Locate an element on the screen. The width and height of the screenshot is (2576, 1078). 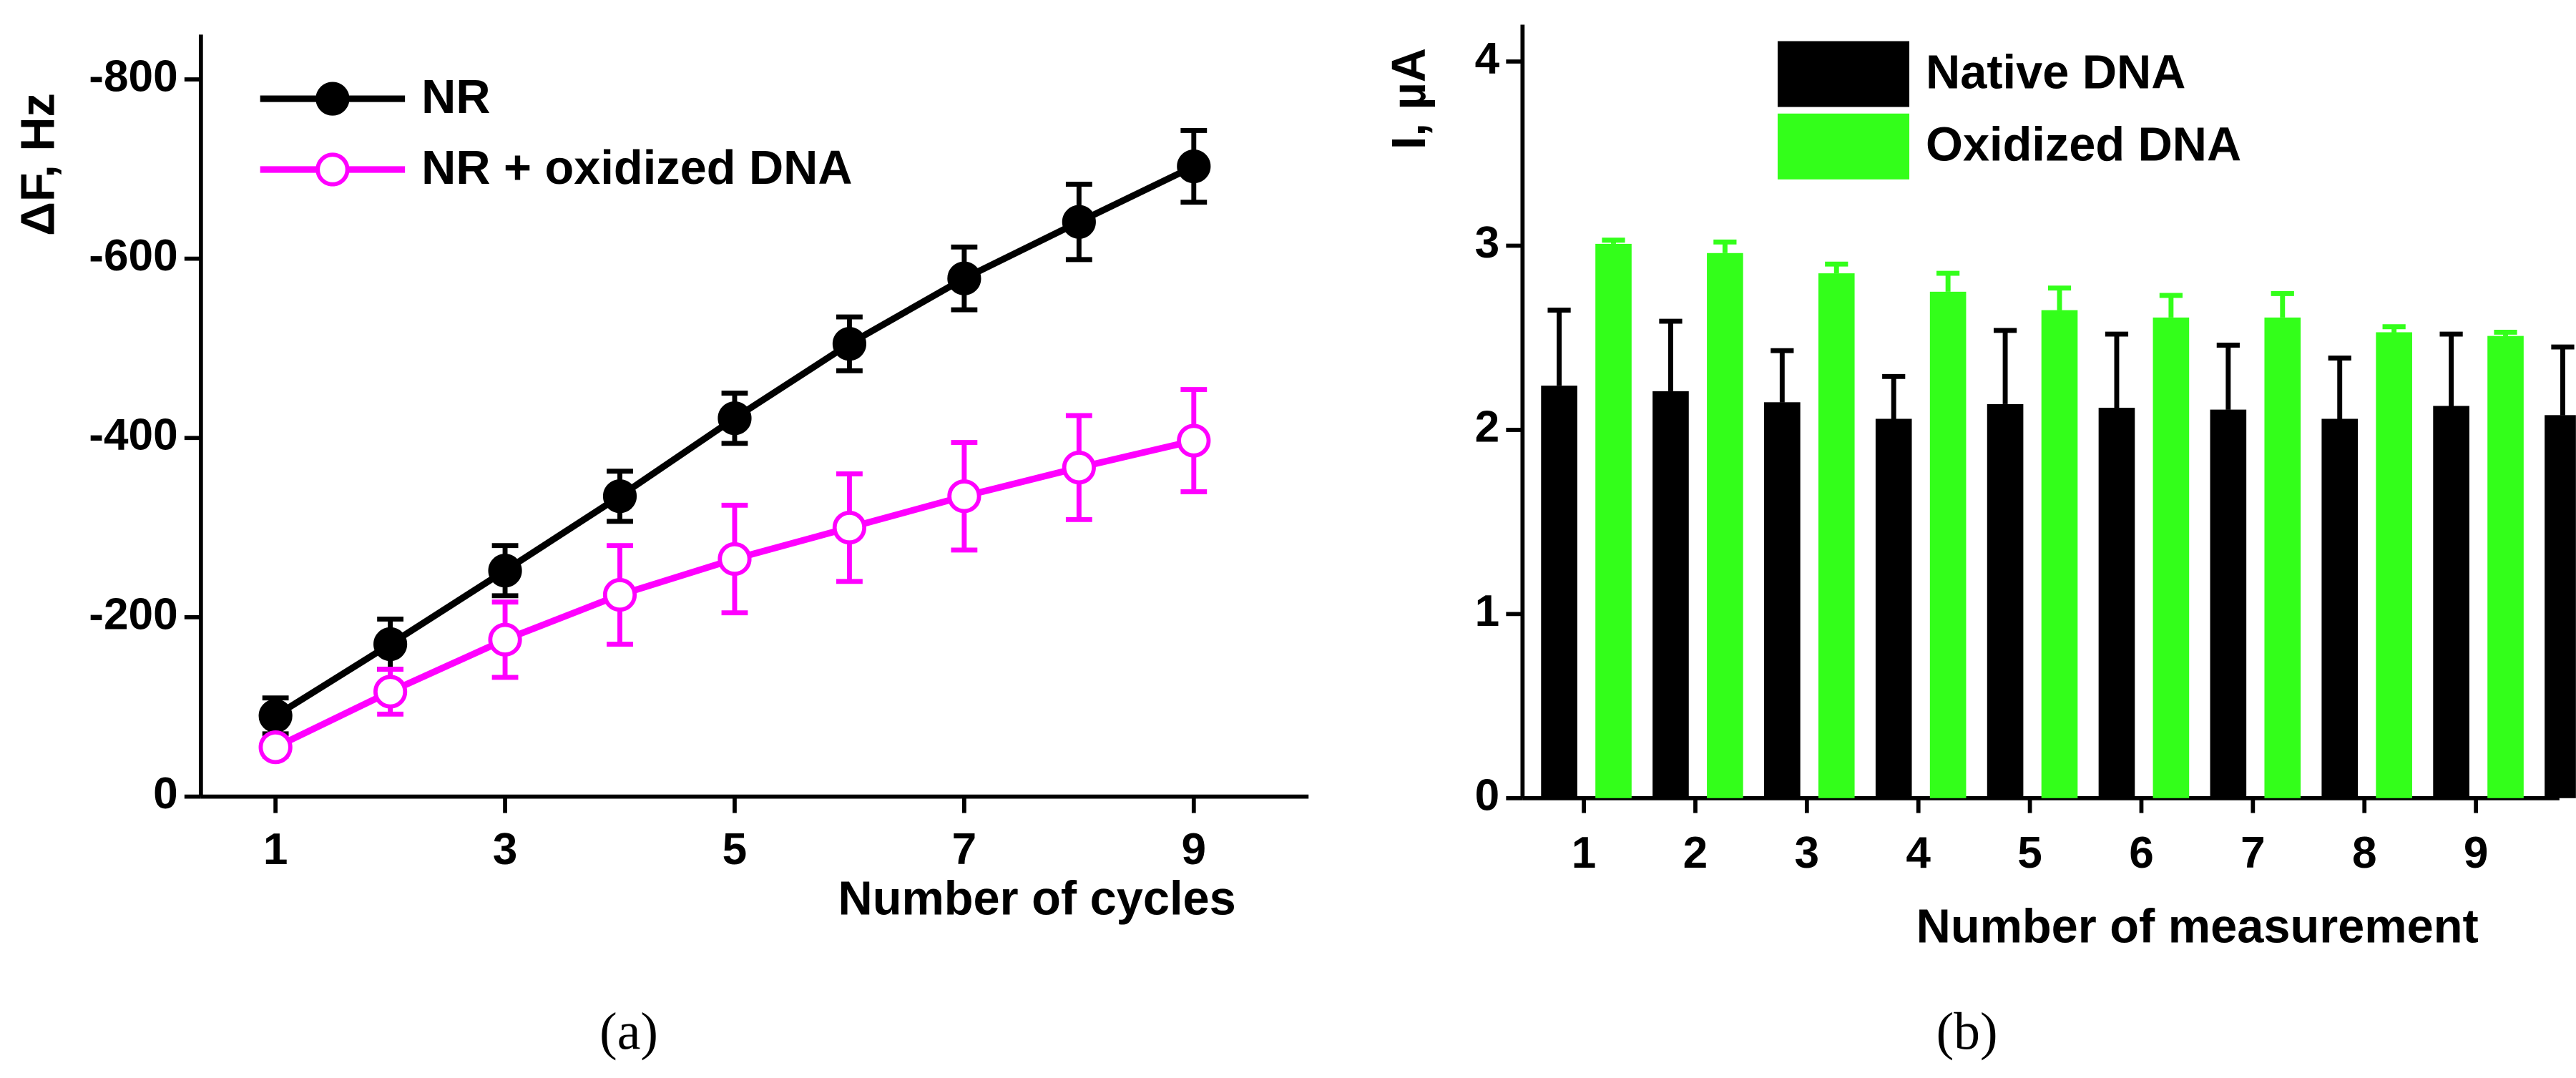
x-tick-label: 2 is located at coordinates (1695, 853).